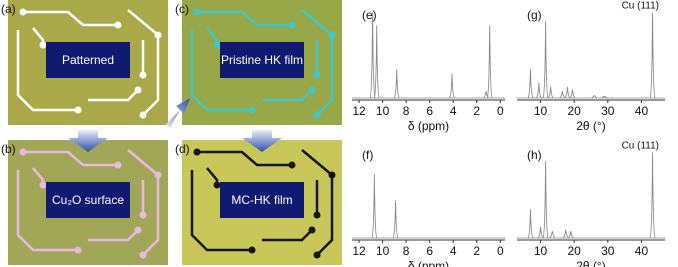 The height and width of the screenshot is (267, 678). I want to click on panel-label: (b), so click(8, 149).